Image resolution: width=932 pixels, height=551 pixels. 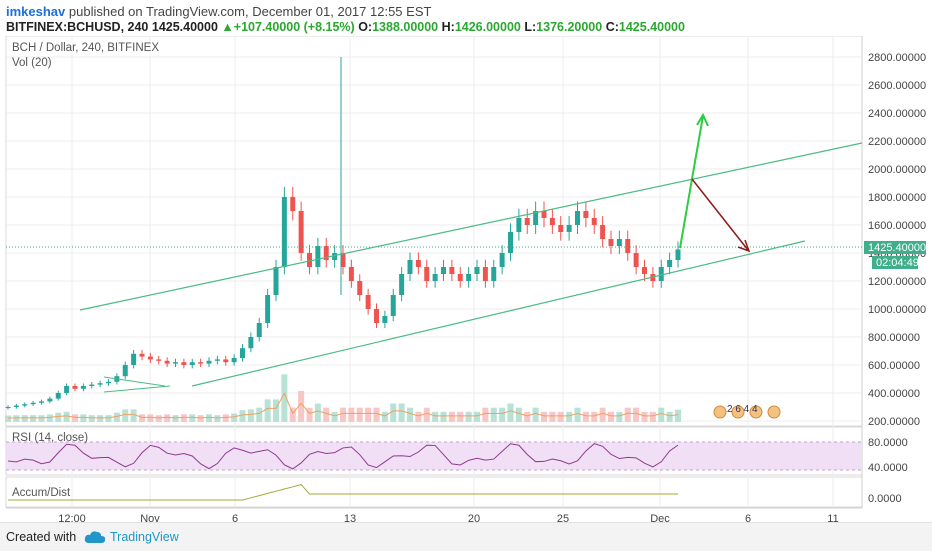 What do you see at coordinates (832, 517) in the screenshot?
I see `time-axis-label: 11` at bounding box center [832, 517].